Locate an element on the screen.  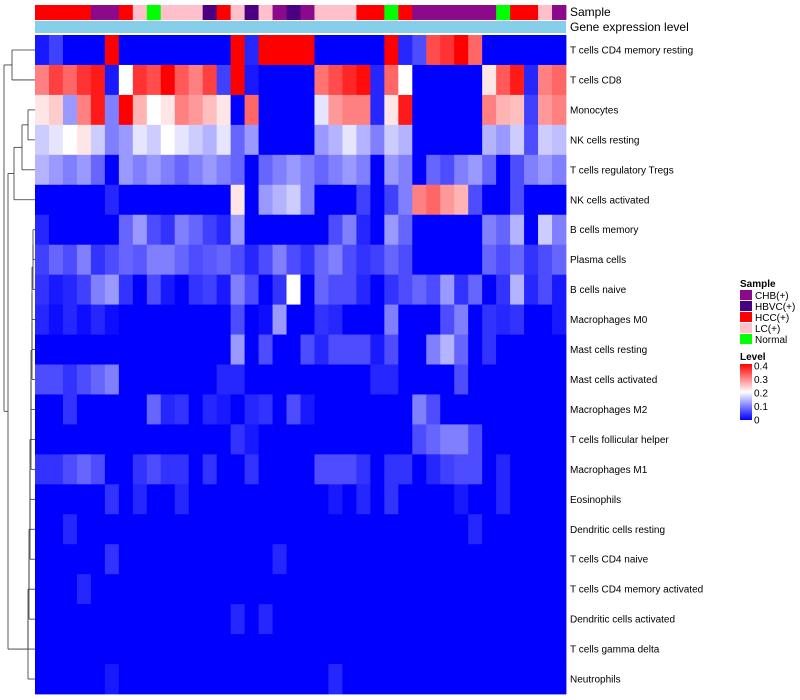
sample-annotation-bar is located at coordinates (301, 12).